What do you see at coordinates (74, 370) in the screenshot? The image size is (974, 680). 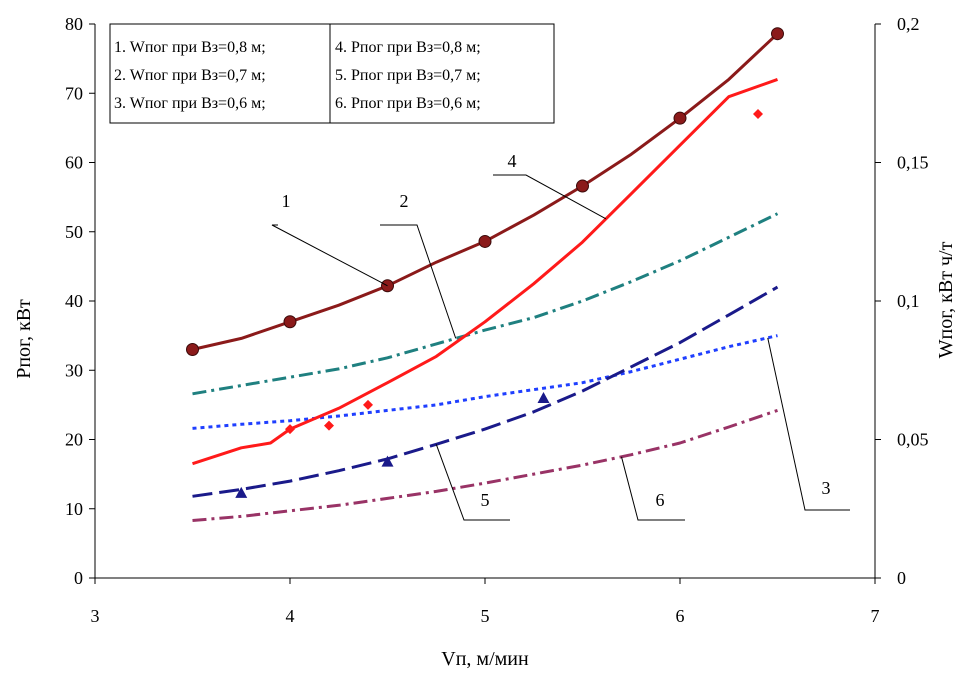 I see `y-left-tick-label: 30` at bounding box center [74, 370].